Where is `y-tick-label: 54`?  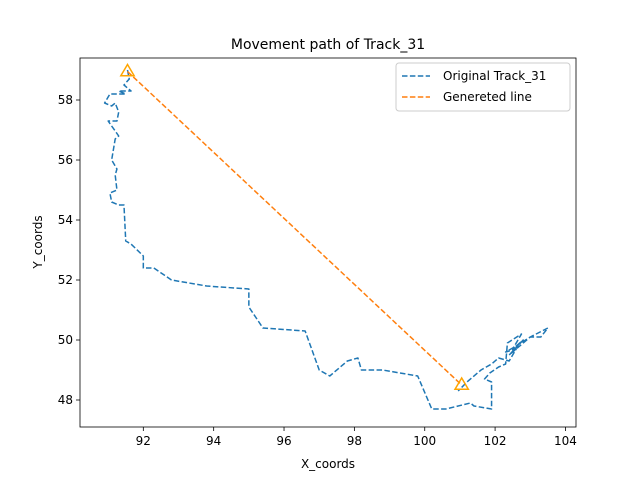
y-tick-label: 54 is located at coordinates (65, 220).